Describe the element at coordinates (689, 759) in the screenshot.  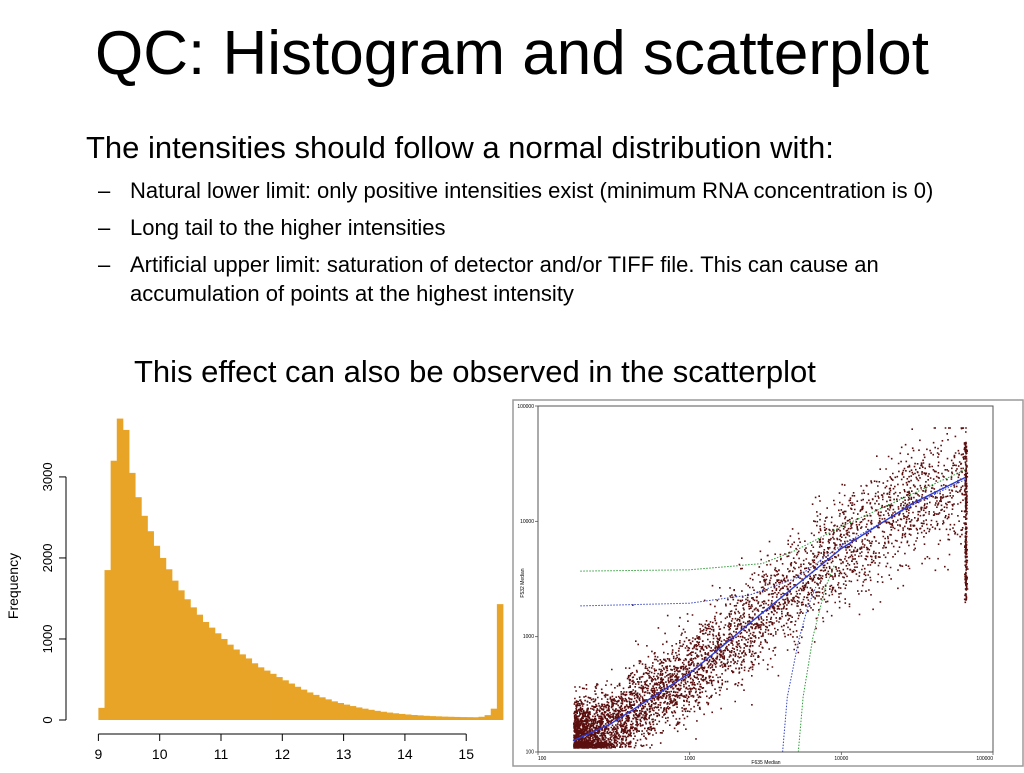
I see `scatter-x-tick-label: 1000` at that location.